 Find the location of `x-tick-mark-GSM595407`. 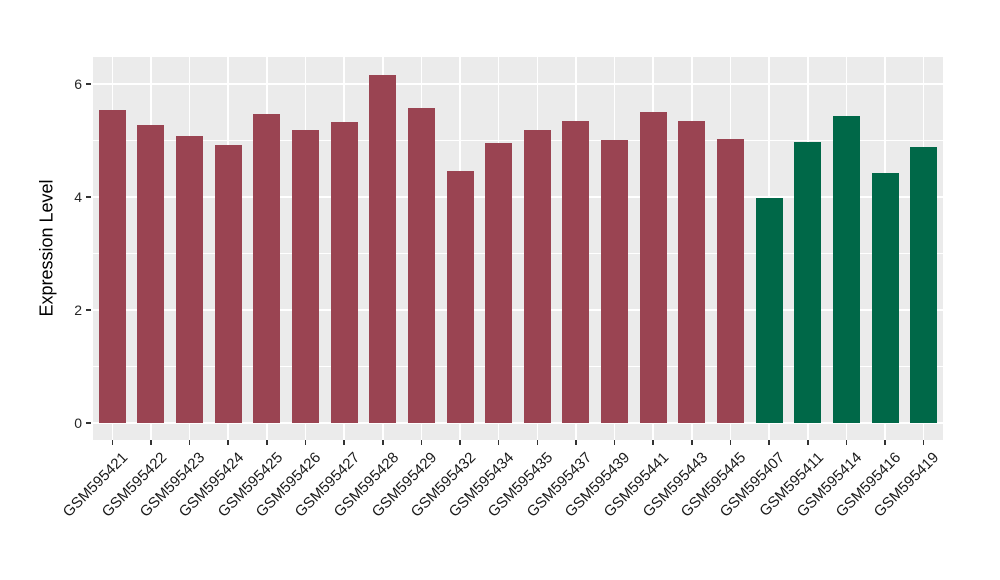

x-tick-mark-GSM595407 is located at coordinates (769, 442).